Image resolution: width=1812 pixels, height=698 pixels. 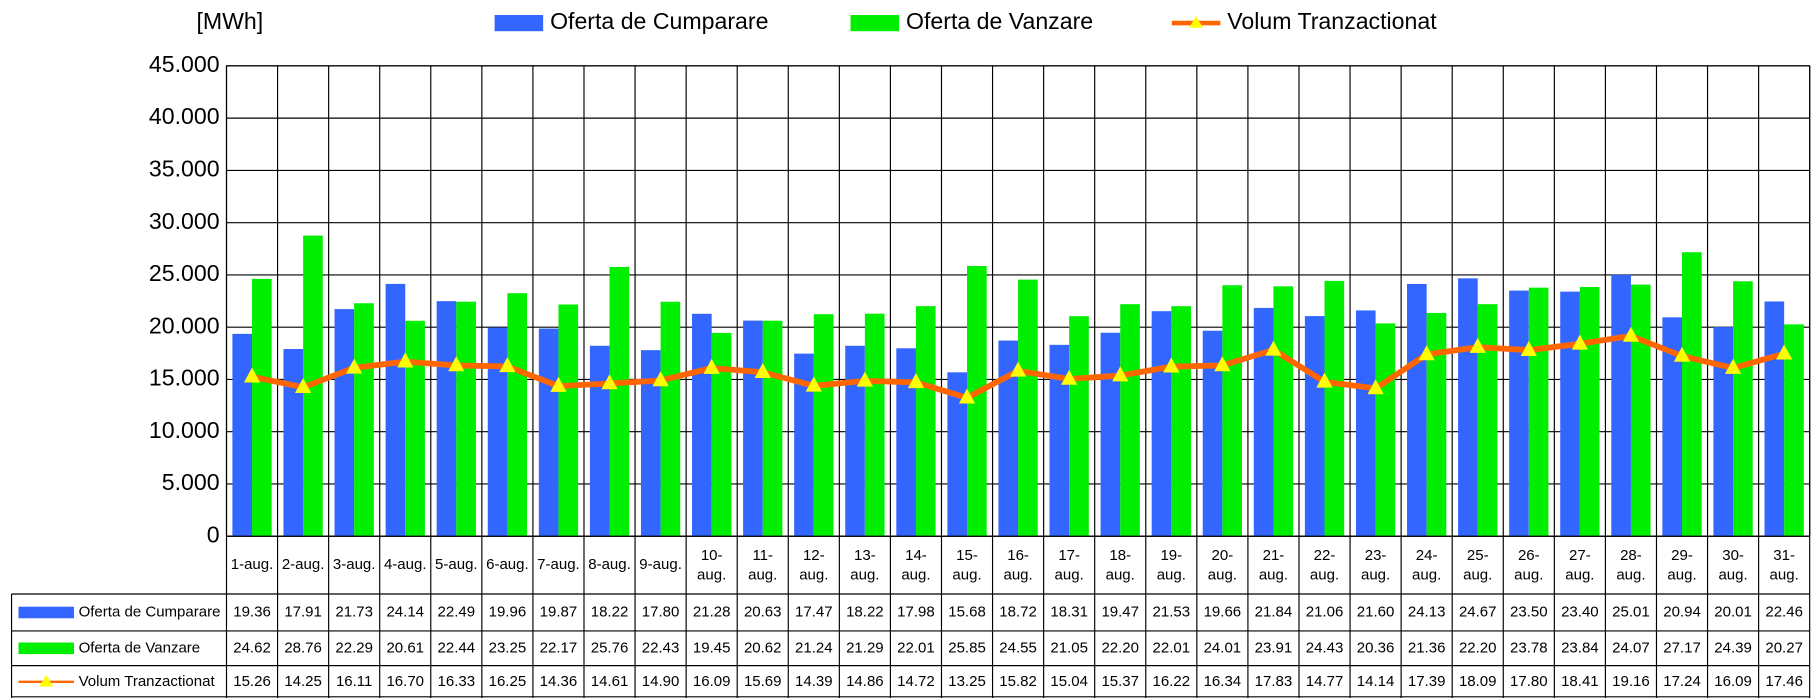 I want to click on x-tick-label: 31-aug., so click(x=1784, y=565).